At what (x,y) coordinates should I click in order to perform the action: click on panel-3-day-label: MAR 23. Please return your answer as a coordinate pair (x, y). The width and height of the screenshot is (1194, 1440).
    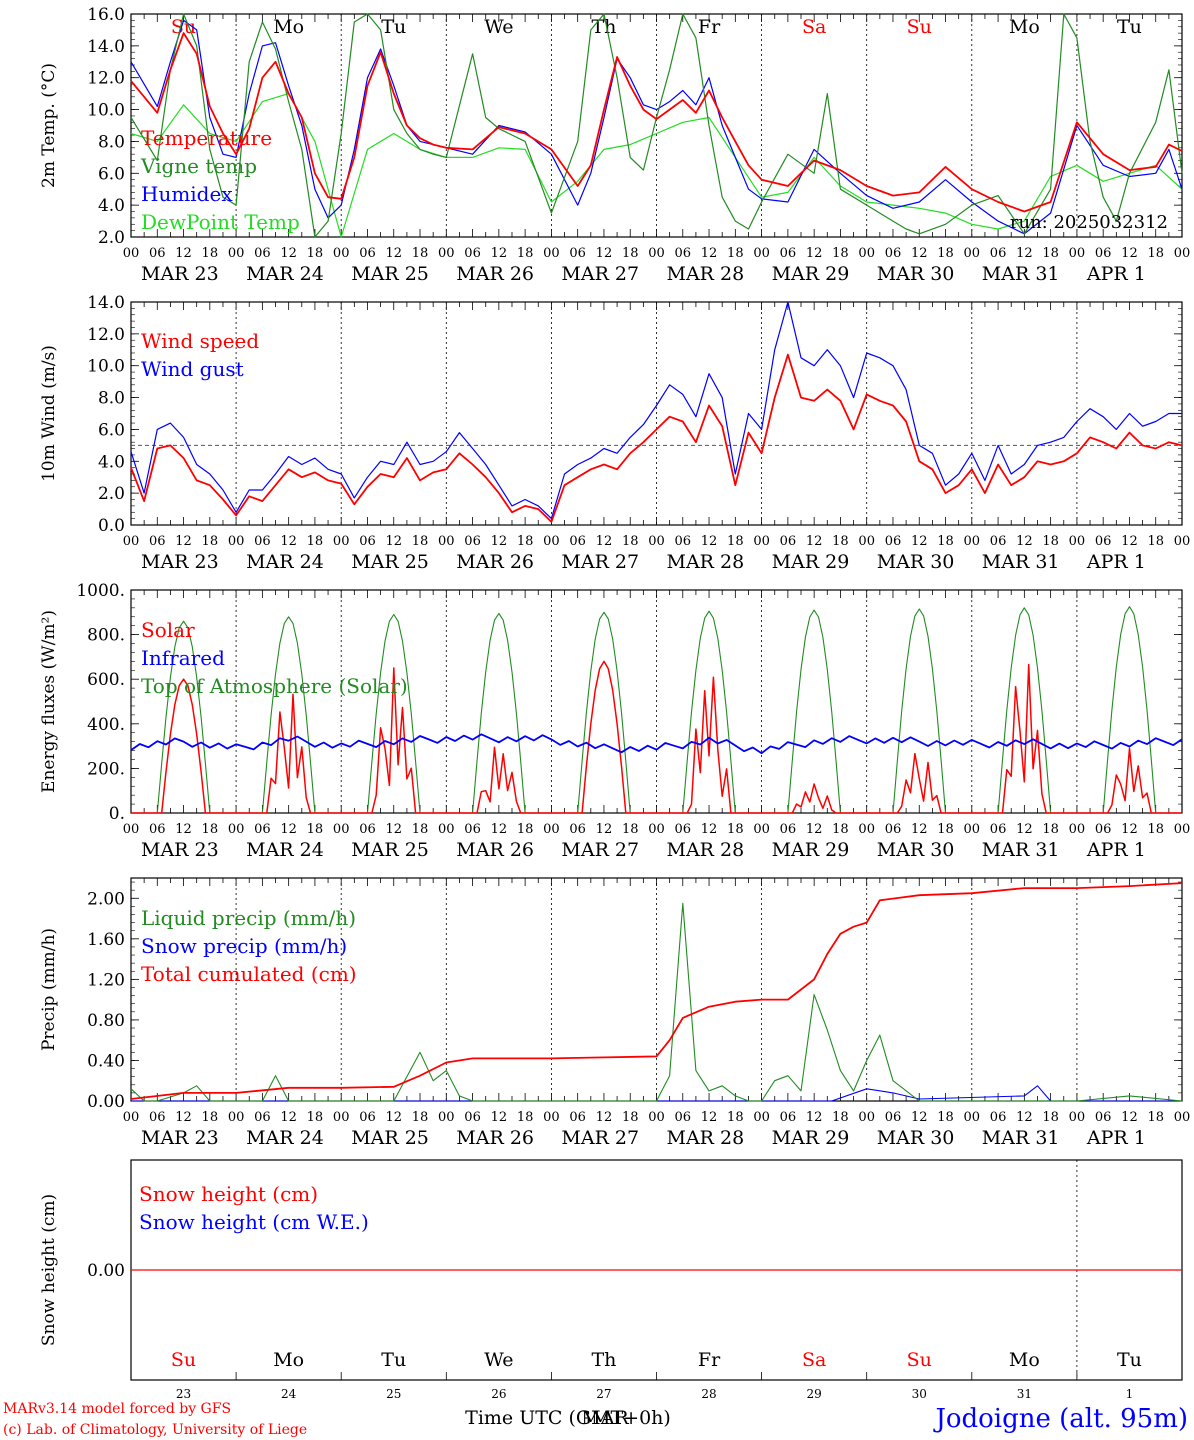
    Looking at the image, I should click on (180, 850).